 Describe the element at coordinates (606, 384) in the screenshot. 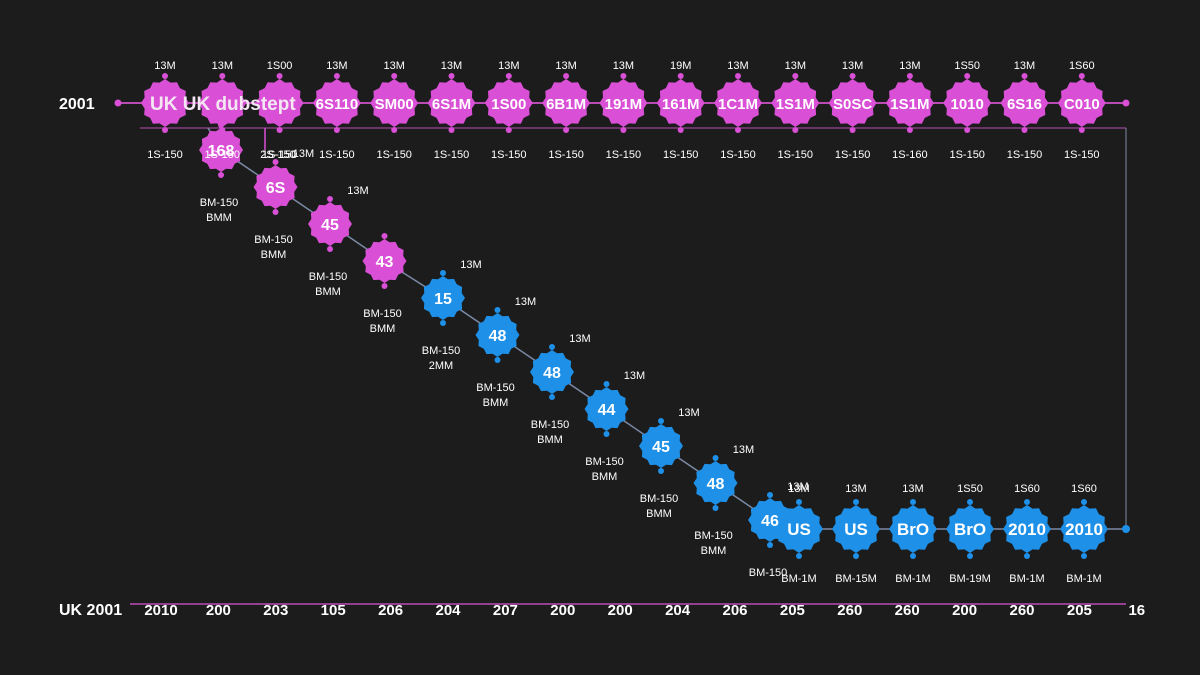

I see `diagonal-node-7-stem-top` at that location.